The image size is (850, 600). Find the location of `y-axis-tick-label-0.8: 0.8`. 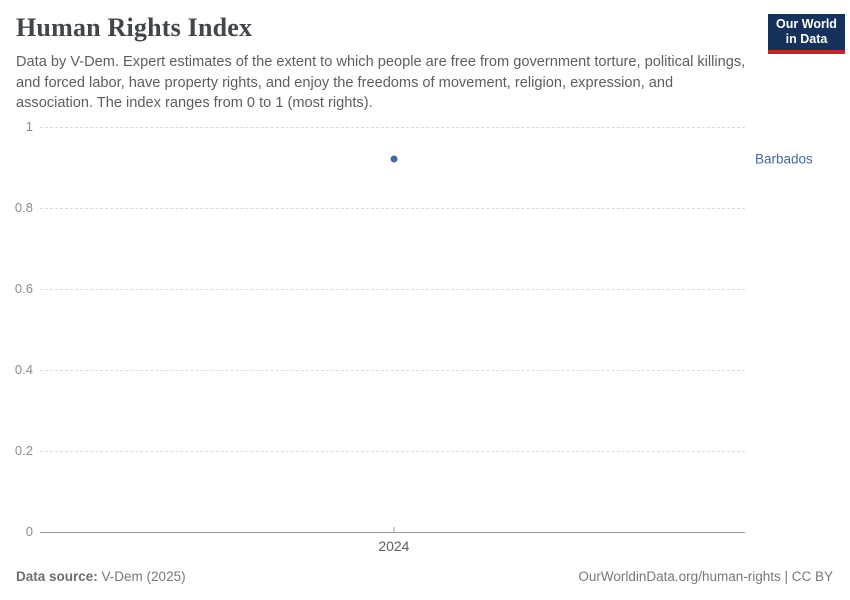

y-axis-tick-label-0.8: 0.8 is located at coordinates (23, 208).